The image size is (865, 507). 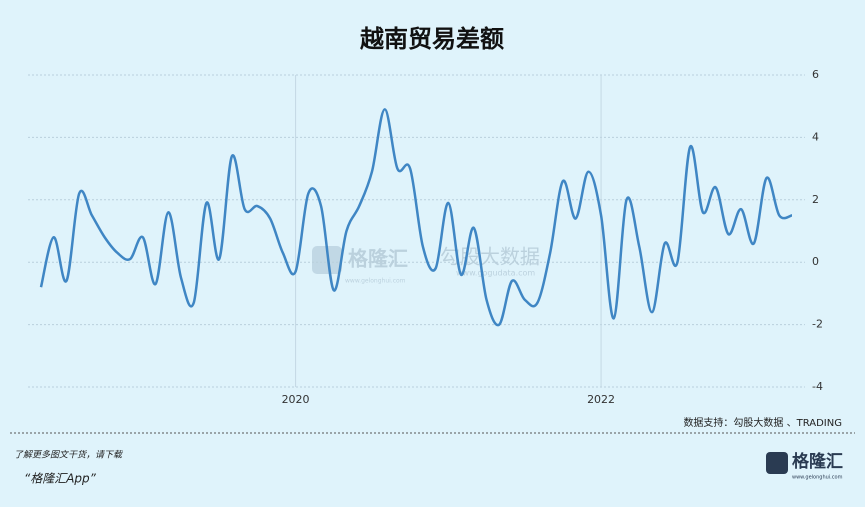 I want to click on footer-app: “格隆汇App”, so click(x=60, y=479).